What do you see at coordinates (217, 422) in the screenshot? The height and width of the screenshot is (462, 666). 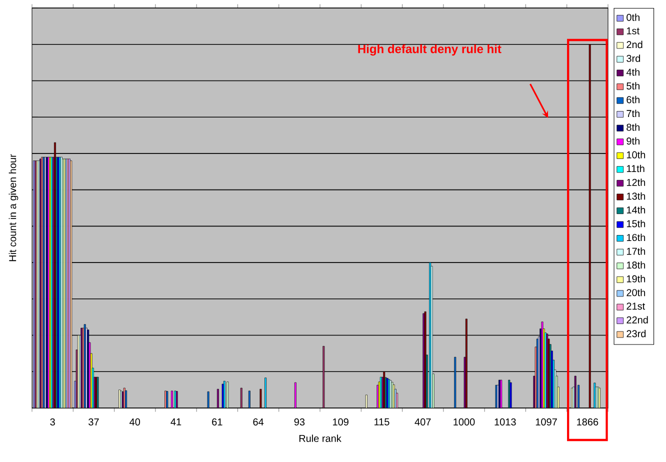 I see `x-tick-label: 61` at bounding box center [217, 422].